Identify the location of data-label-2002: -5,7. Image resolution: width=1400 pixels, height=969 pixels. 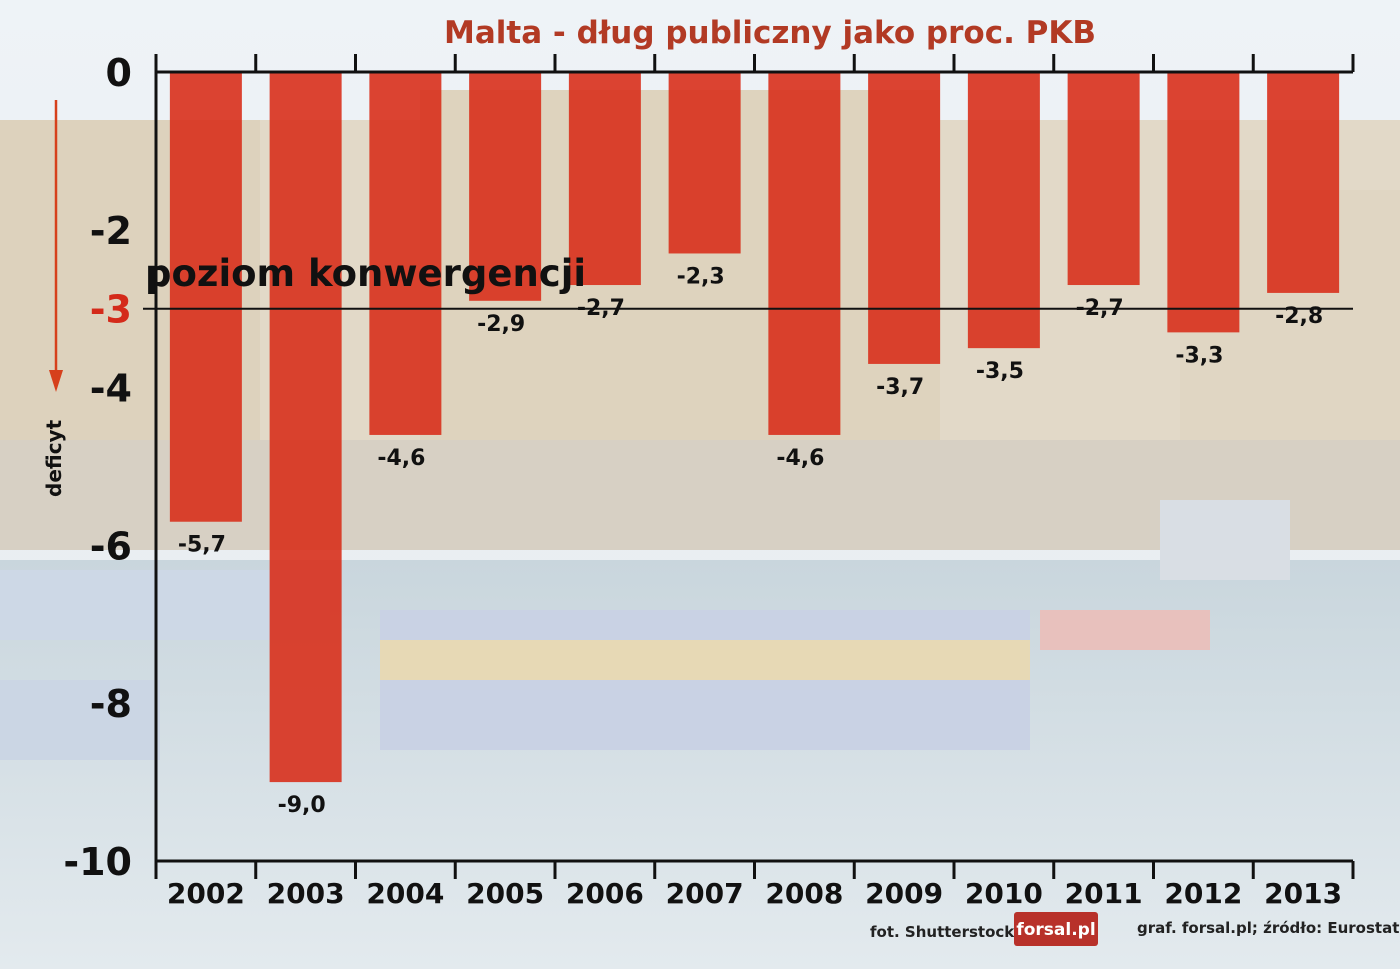
(202, 545).